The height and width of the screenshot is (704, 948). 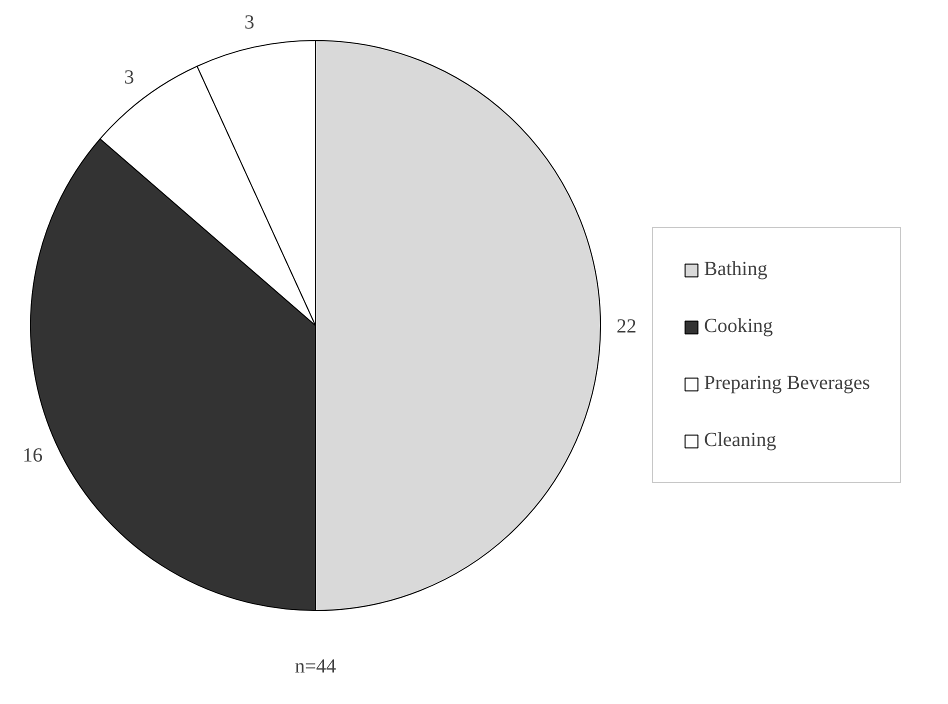 What do you see at coordinates (739, 326) in the screenshot?
I see `legend-label: Cooking` at bounding box center [739, 326].